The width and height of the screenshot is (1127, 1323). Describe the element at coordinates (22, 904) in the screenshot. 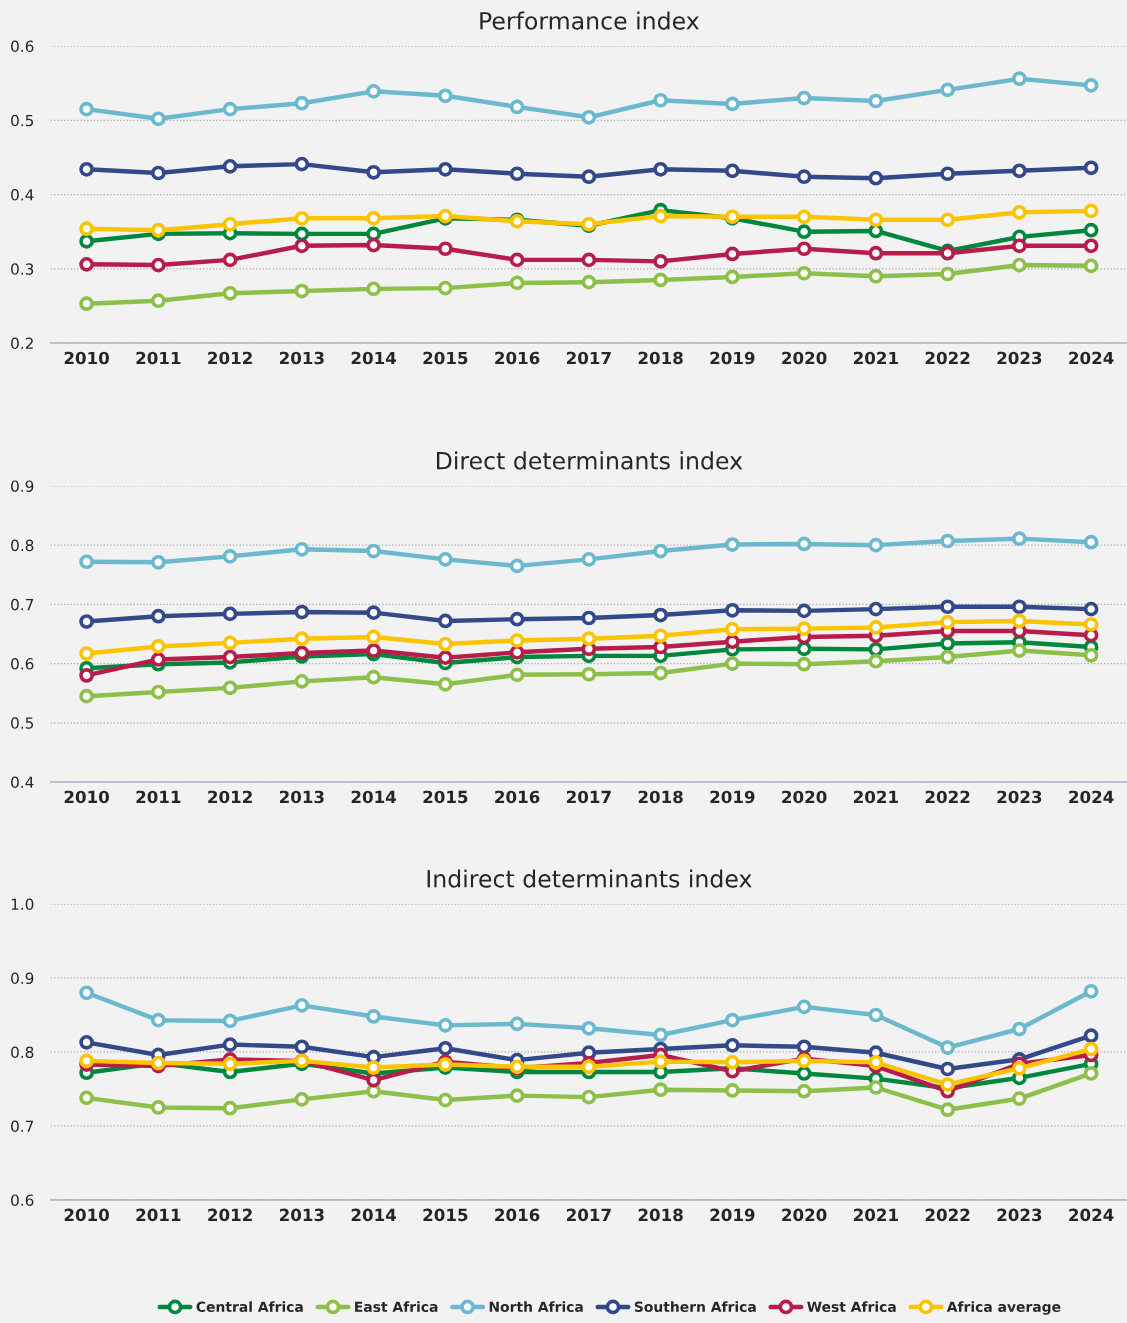

I see `y-tick-label: 1.0` at that location.